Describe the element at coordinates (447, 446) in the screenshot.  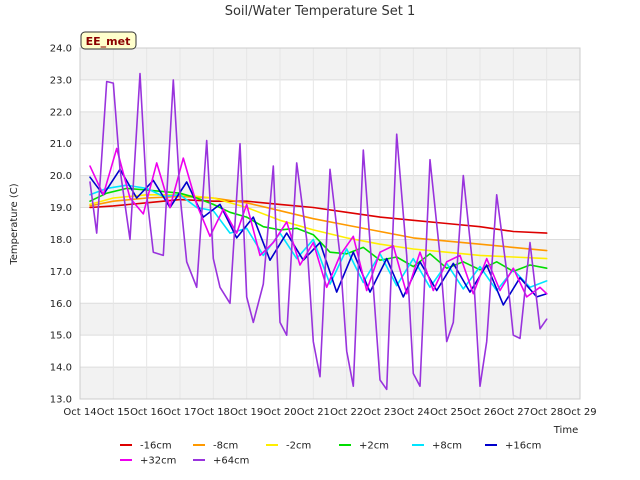
I see `legend-label: +8cm` at that location.